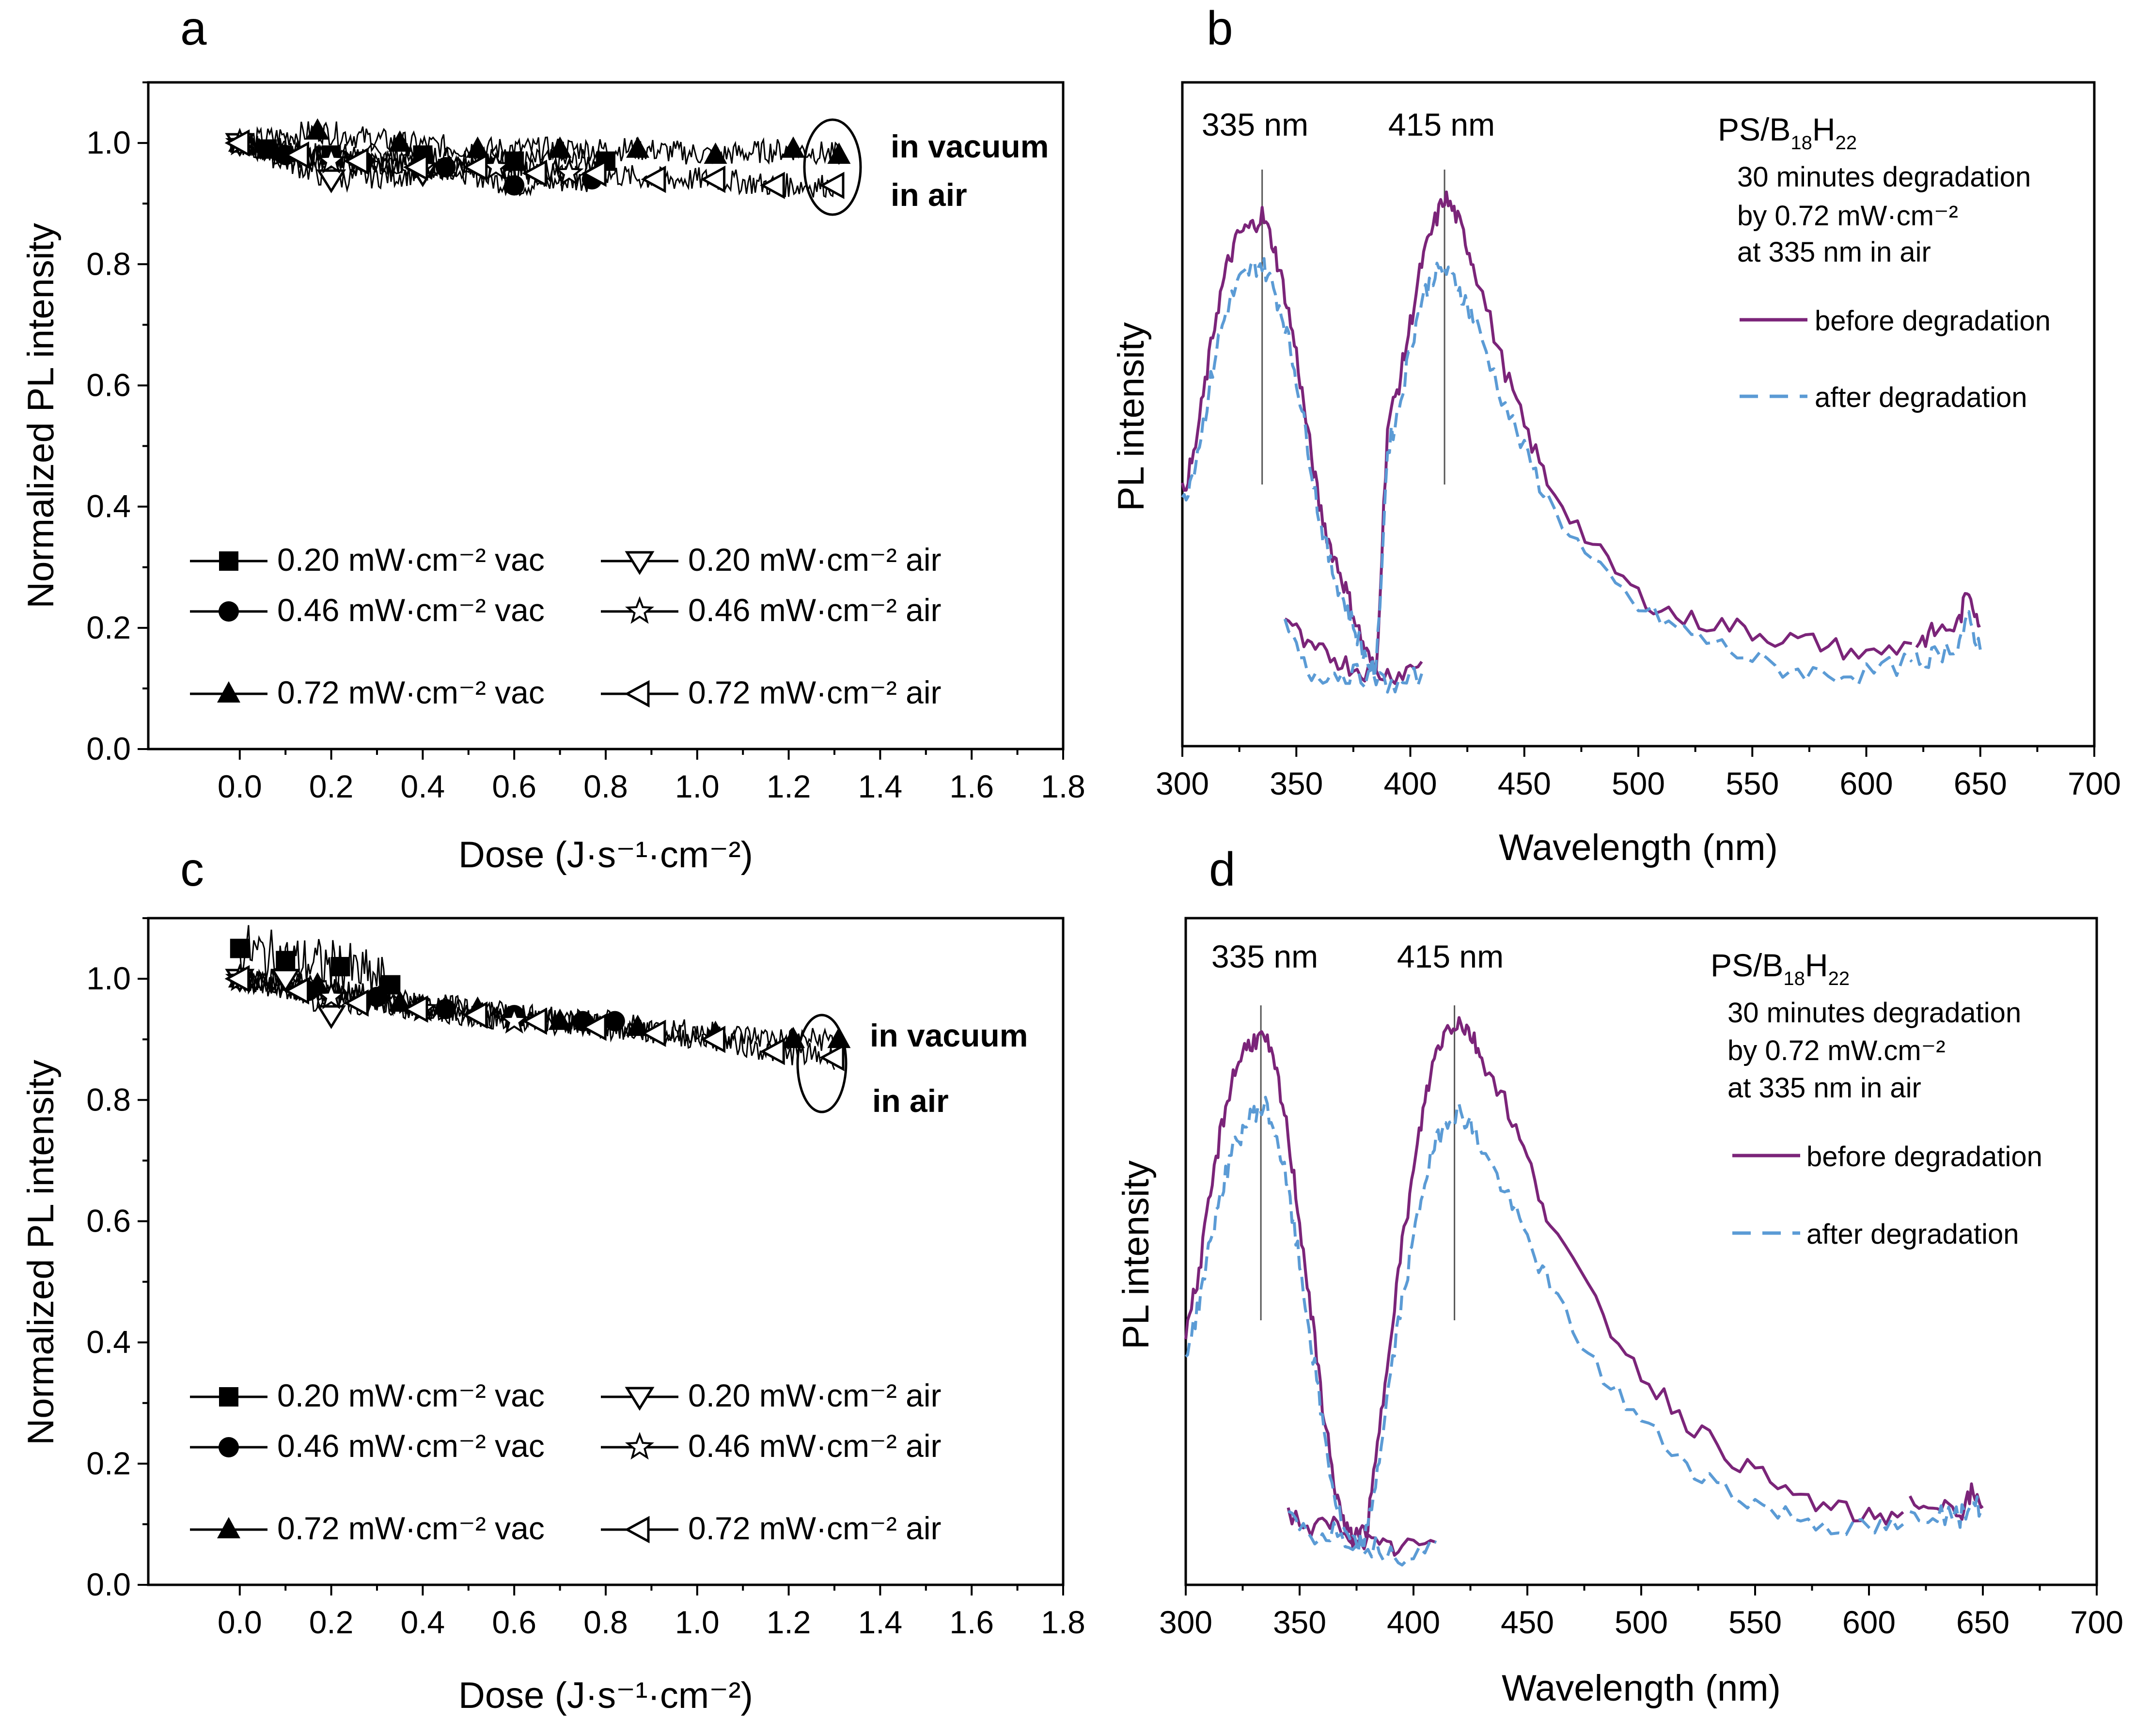 Image resolution: width=2135 pixels, height=1736 pixels. Describe the element at coordinates (117, 423) in the screenshot. I see `y-ticks-a: 0.0 0.2 0.4 0.6 0.8 1.0` at that location.